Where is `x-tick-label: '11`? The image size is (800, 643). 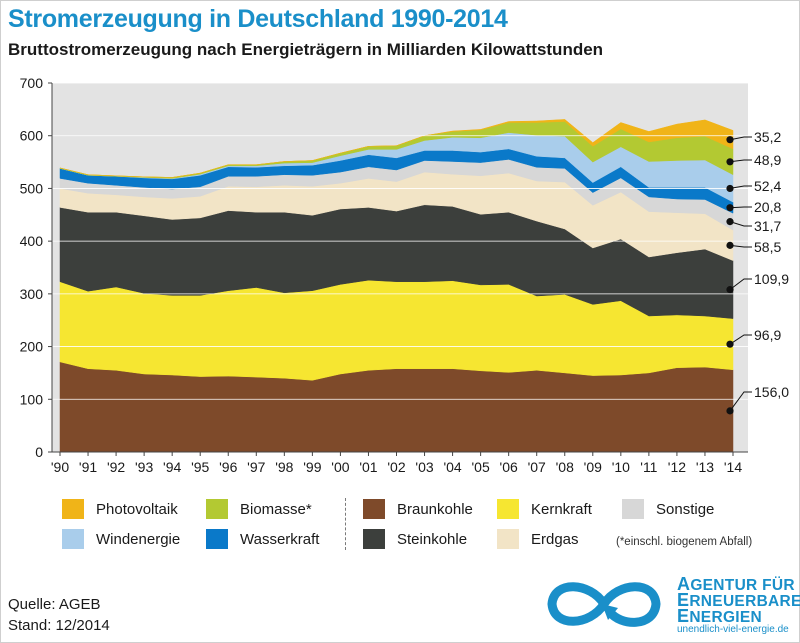
x-tick-label: '11 is located at coordinates (648, 467).